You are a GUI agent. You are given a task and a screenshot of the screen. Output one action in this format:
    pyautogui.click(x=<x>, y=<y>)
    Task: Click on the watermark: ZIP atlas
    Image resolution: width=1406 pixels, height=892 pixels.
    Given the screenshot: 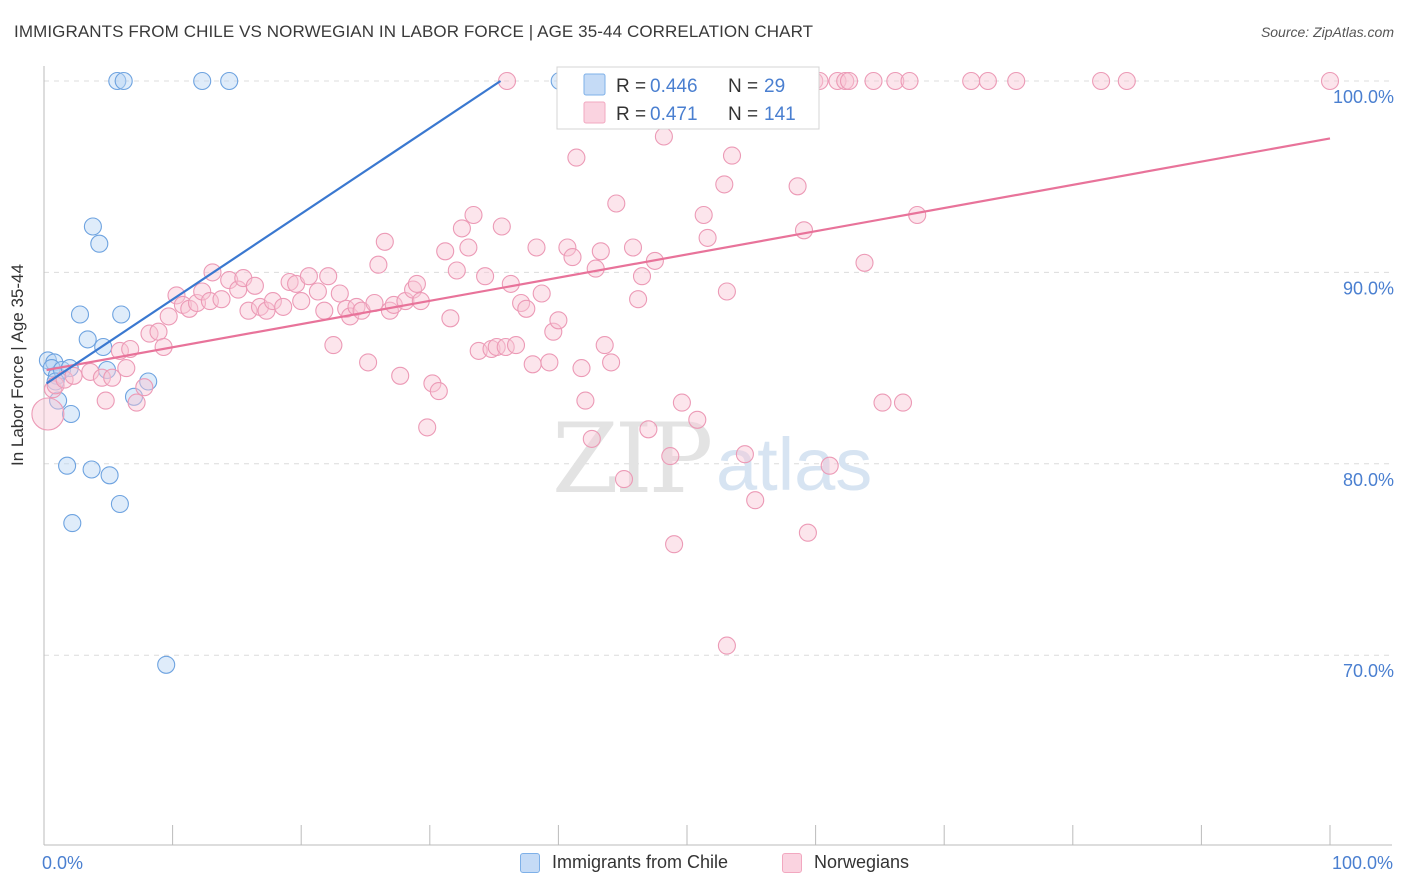 What is the action you would take?
    pyautogui.click(x=712, y=459)
    